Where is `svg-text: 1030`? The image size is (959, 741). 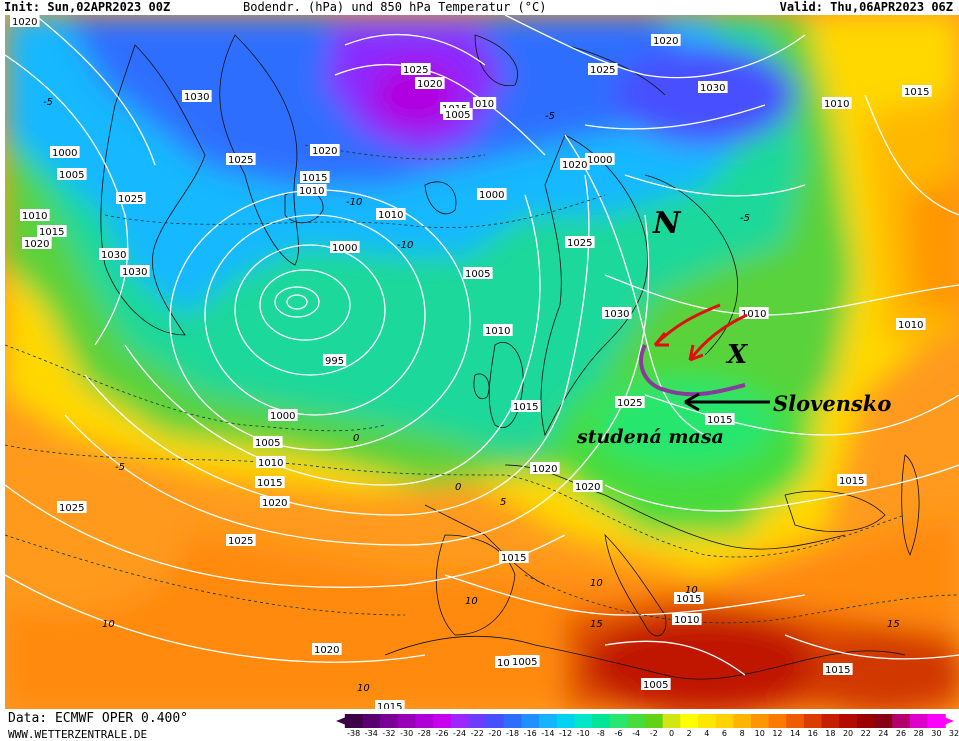
svg-text: 1030 is located at coordinates (712, 88).